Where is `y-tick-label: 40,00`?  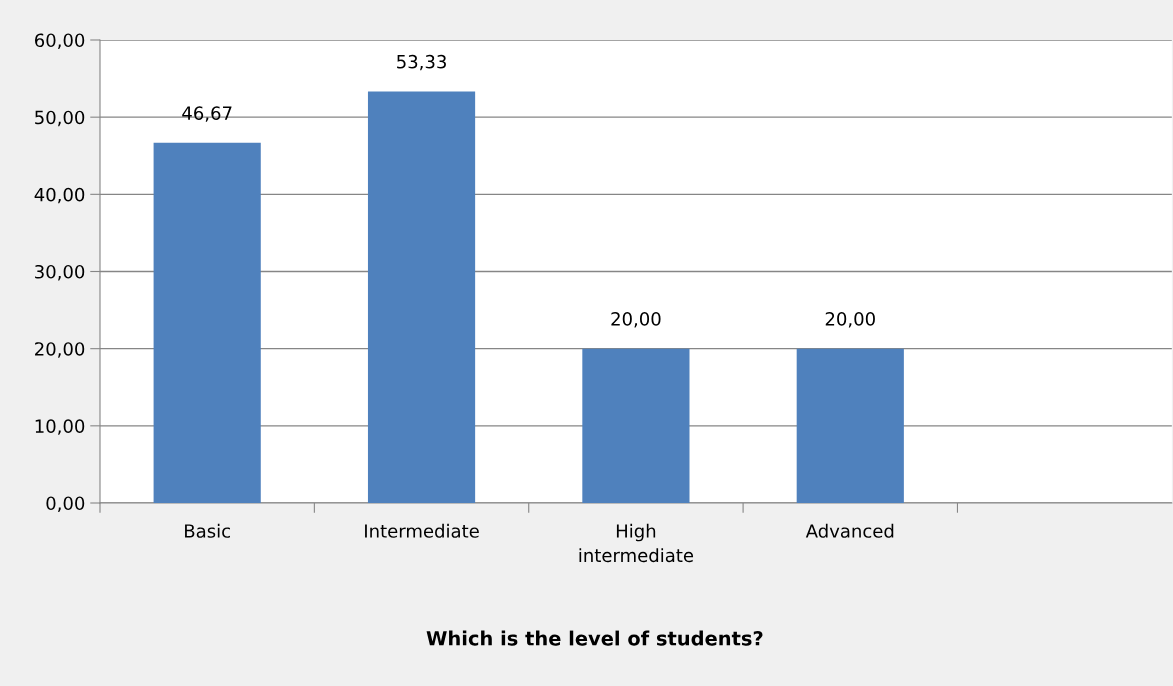
y-tick-label: 40,00 is located at coordinates (59, 195).